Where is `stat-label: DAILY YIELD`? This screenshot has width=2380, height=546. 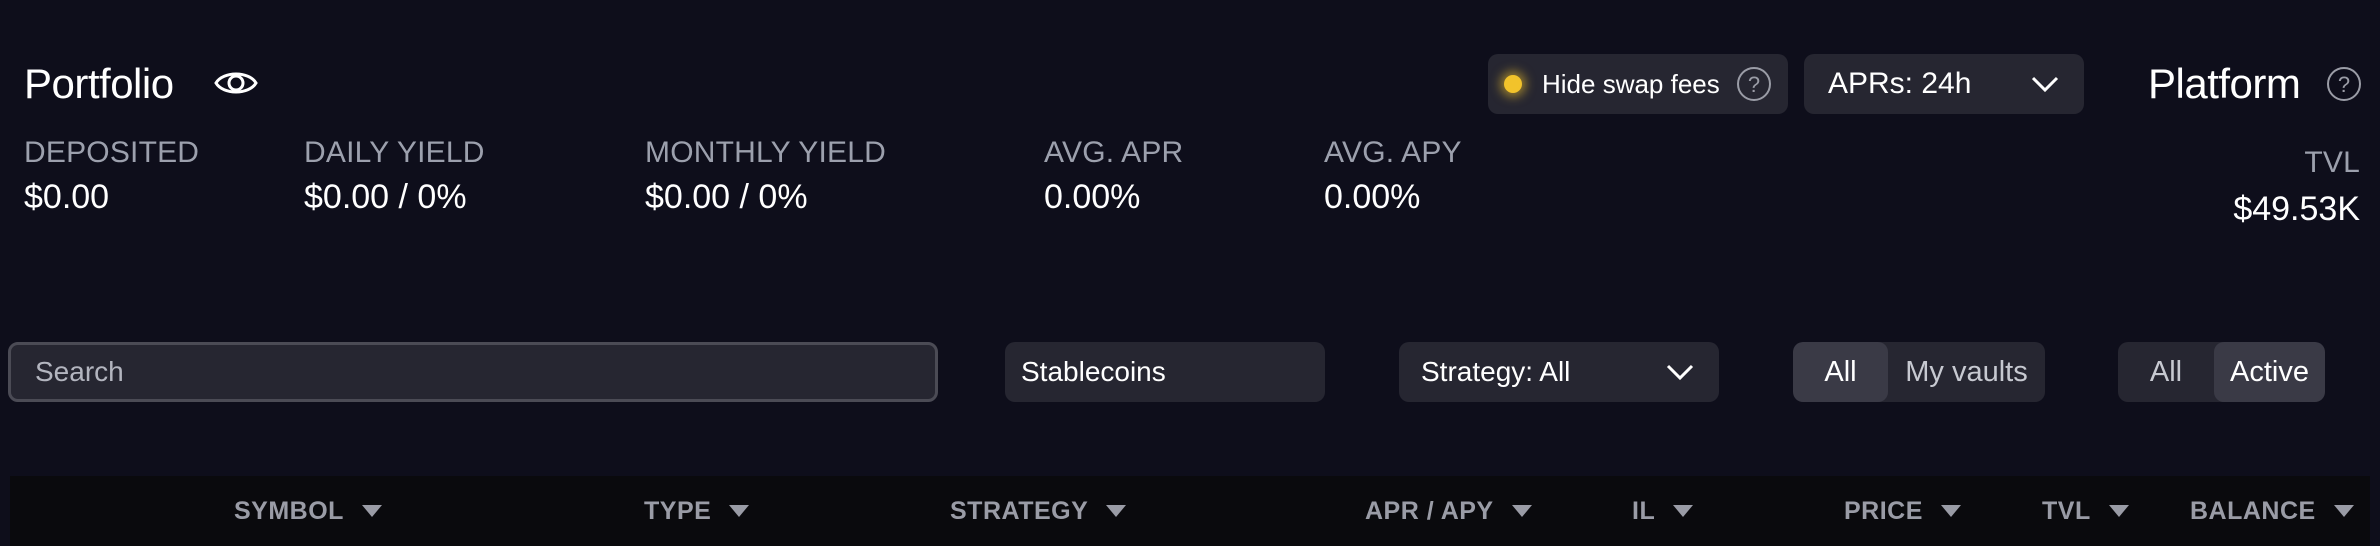
stat-label: DAILY YIELD is located at coordinates (394, 152).